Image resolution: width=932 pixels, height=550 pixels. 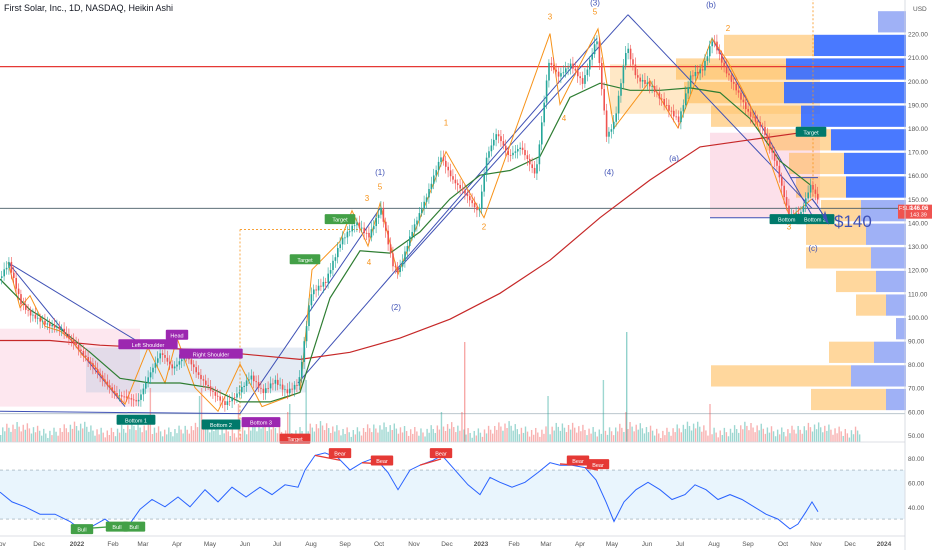 What do you see at coordinates (918, 58) in the screenshot?
I see `price-tick-label: 210.00` at bounding box center [918, 58].